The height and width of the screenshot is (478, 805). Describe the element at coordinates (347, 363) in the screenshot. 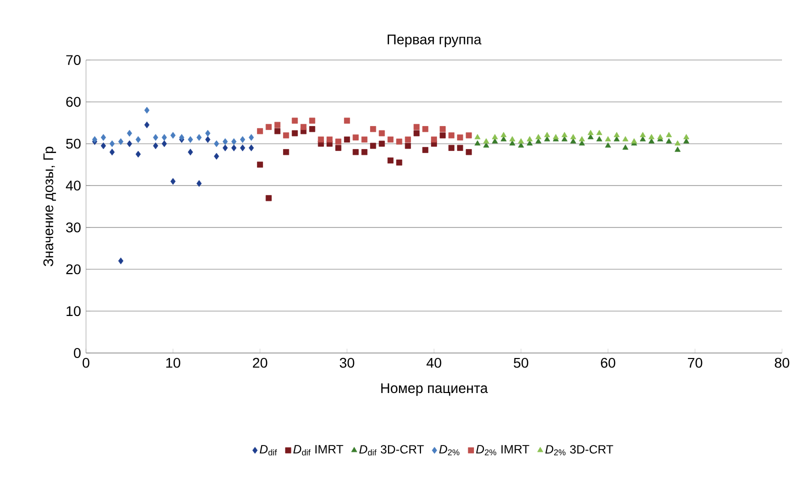

I see `x-tick-label: 30` at that location.